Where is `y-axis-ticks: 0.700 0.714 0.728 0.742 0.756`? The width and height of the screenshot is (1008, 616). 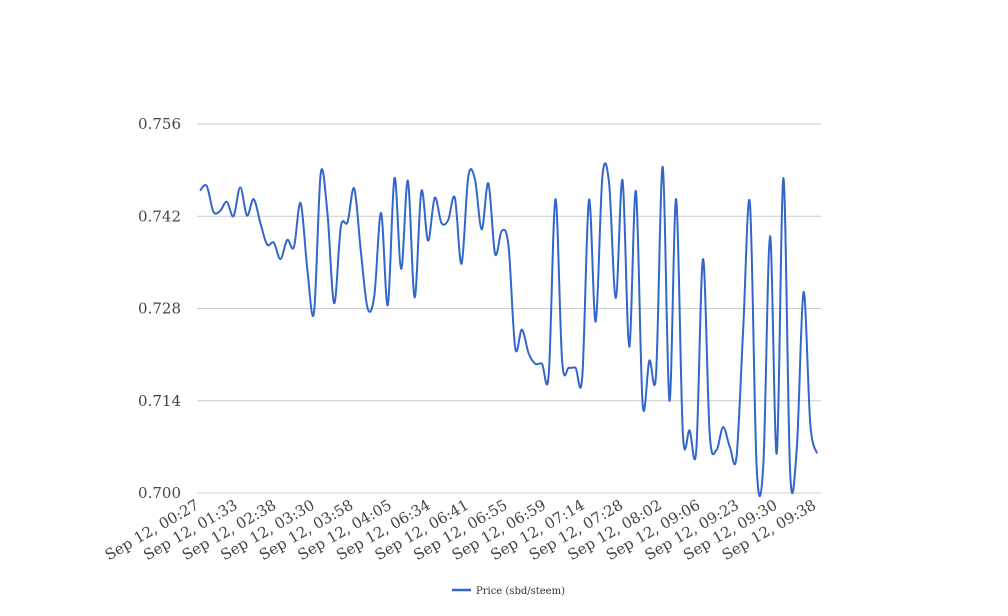
y-axis-ticks: 0.700 0.714 0.728 0.742 0.756 is located at coordinates (159, 308).